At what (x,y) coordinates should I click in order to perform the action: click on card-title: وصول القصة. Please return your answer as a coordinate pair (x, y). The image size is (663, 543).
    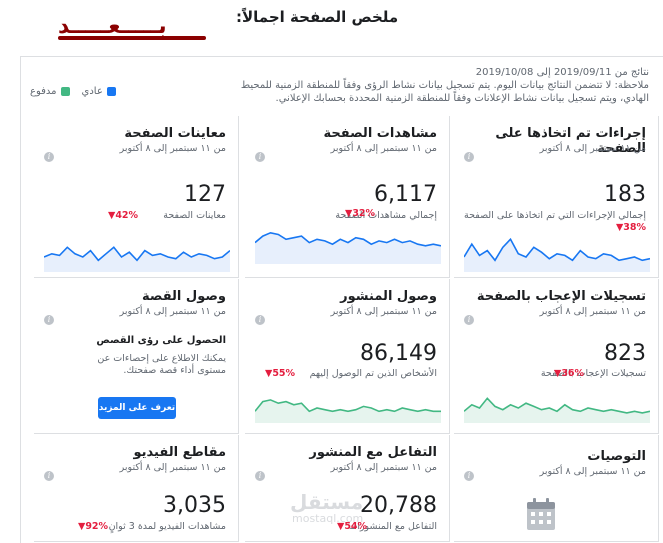
    Looking at the image, I should click on (184, 296).